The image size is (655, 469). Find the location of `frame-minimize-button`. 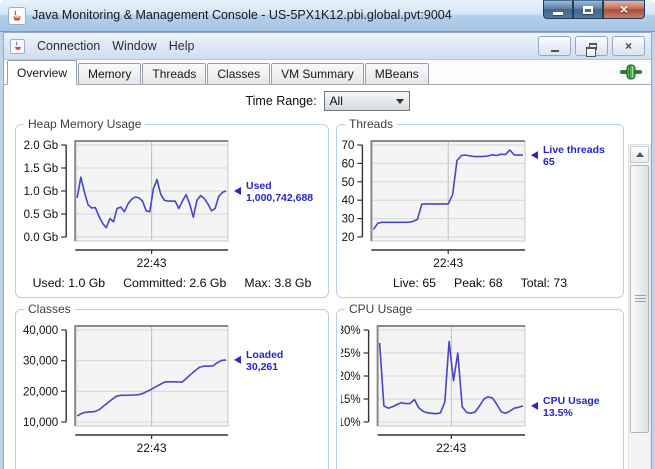

frame-minimize-button is located at coordinates (554, 46).